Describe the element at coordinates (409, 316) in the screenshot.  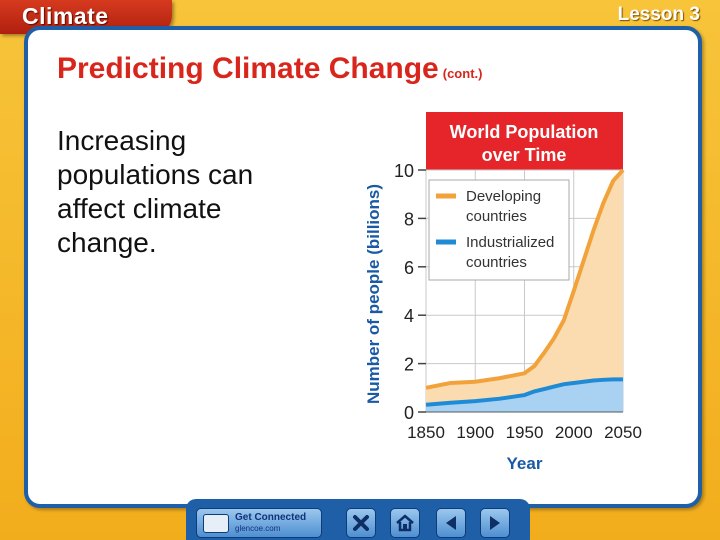
I see `y-tick-label: 4` at that location.